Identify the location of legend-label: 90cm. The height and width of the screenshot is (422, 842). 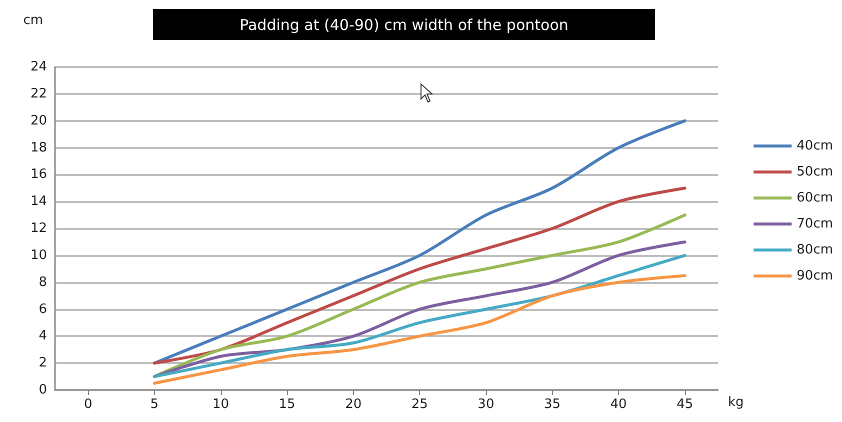
(815, 276).